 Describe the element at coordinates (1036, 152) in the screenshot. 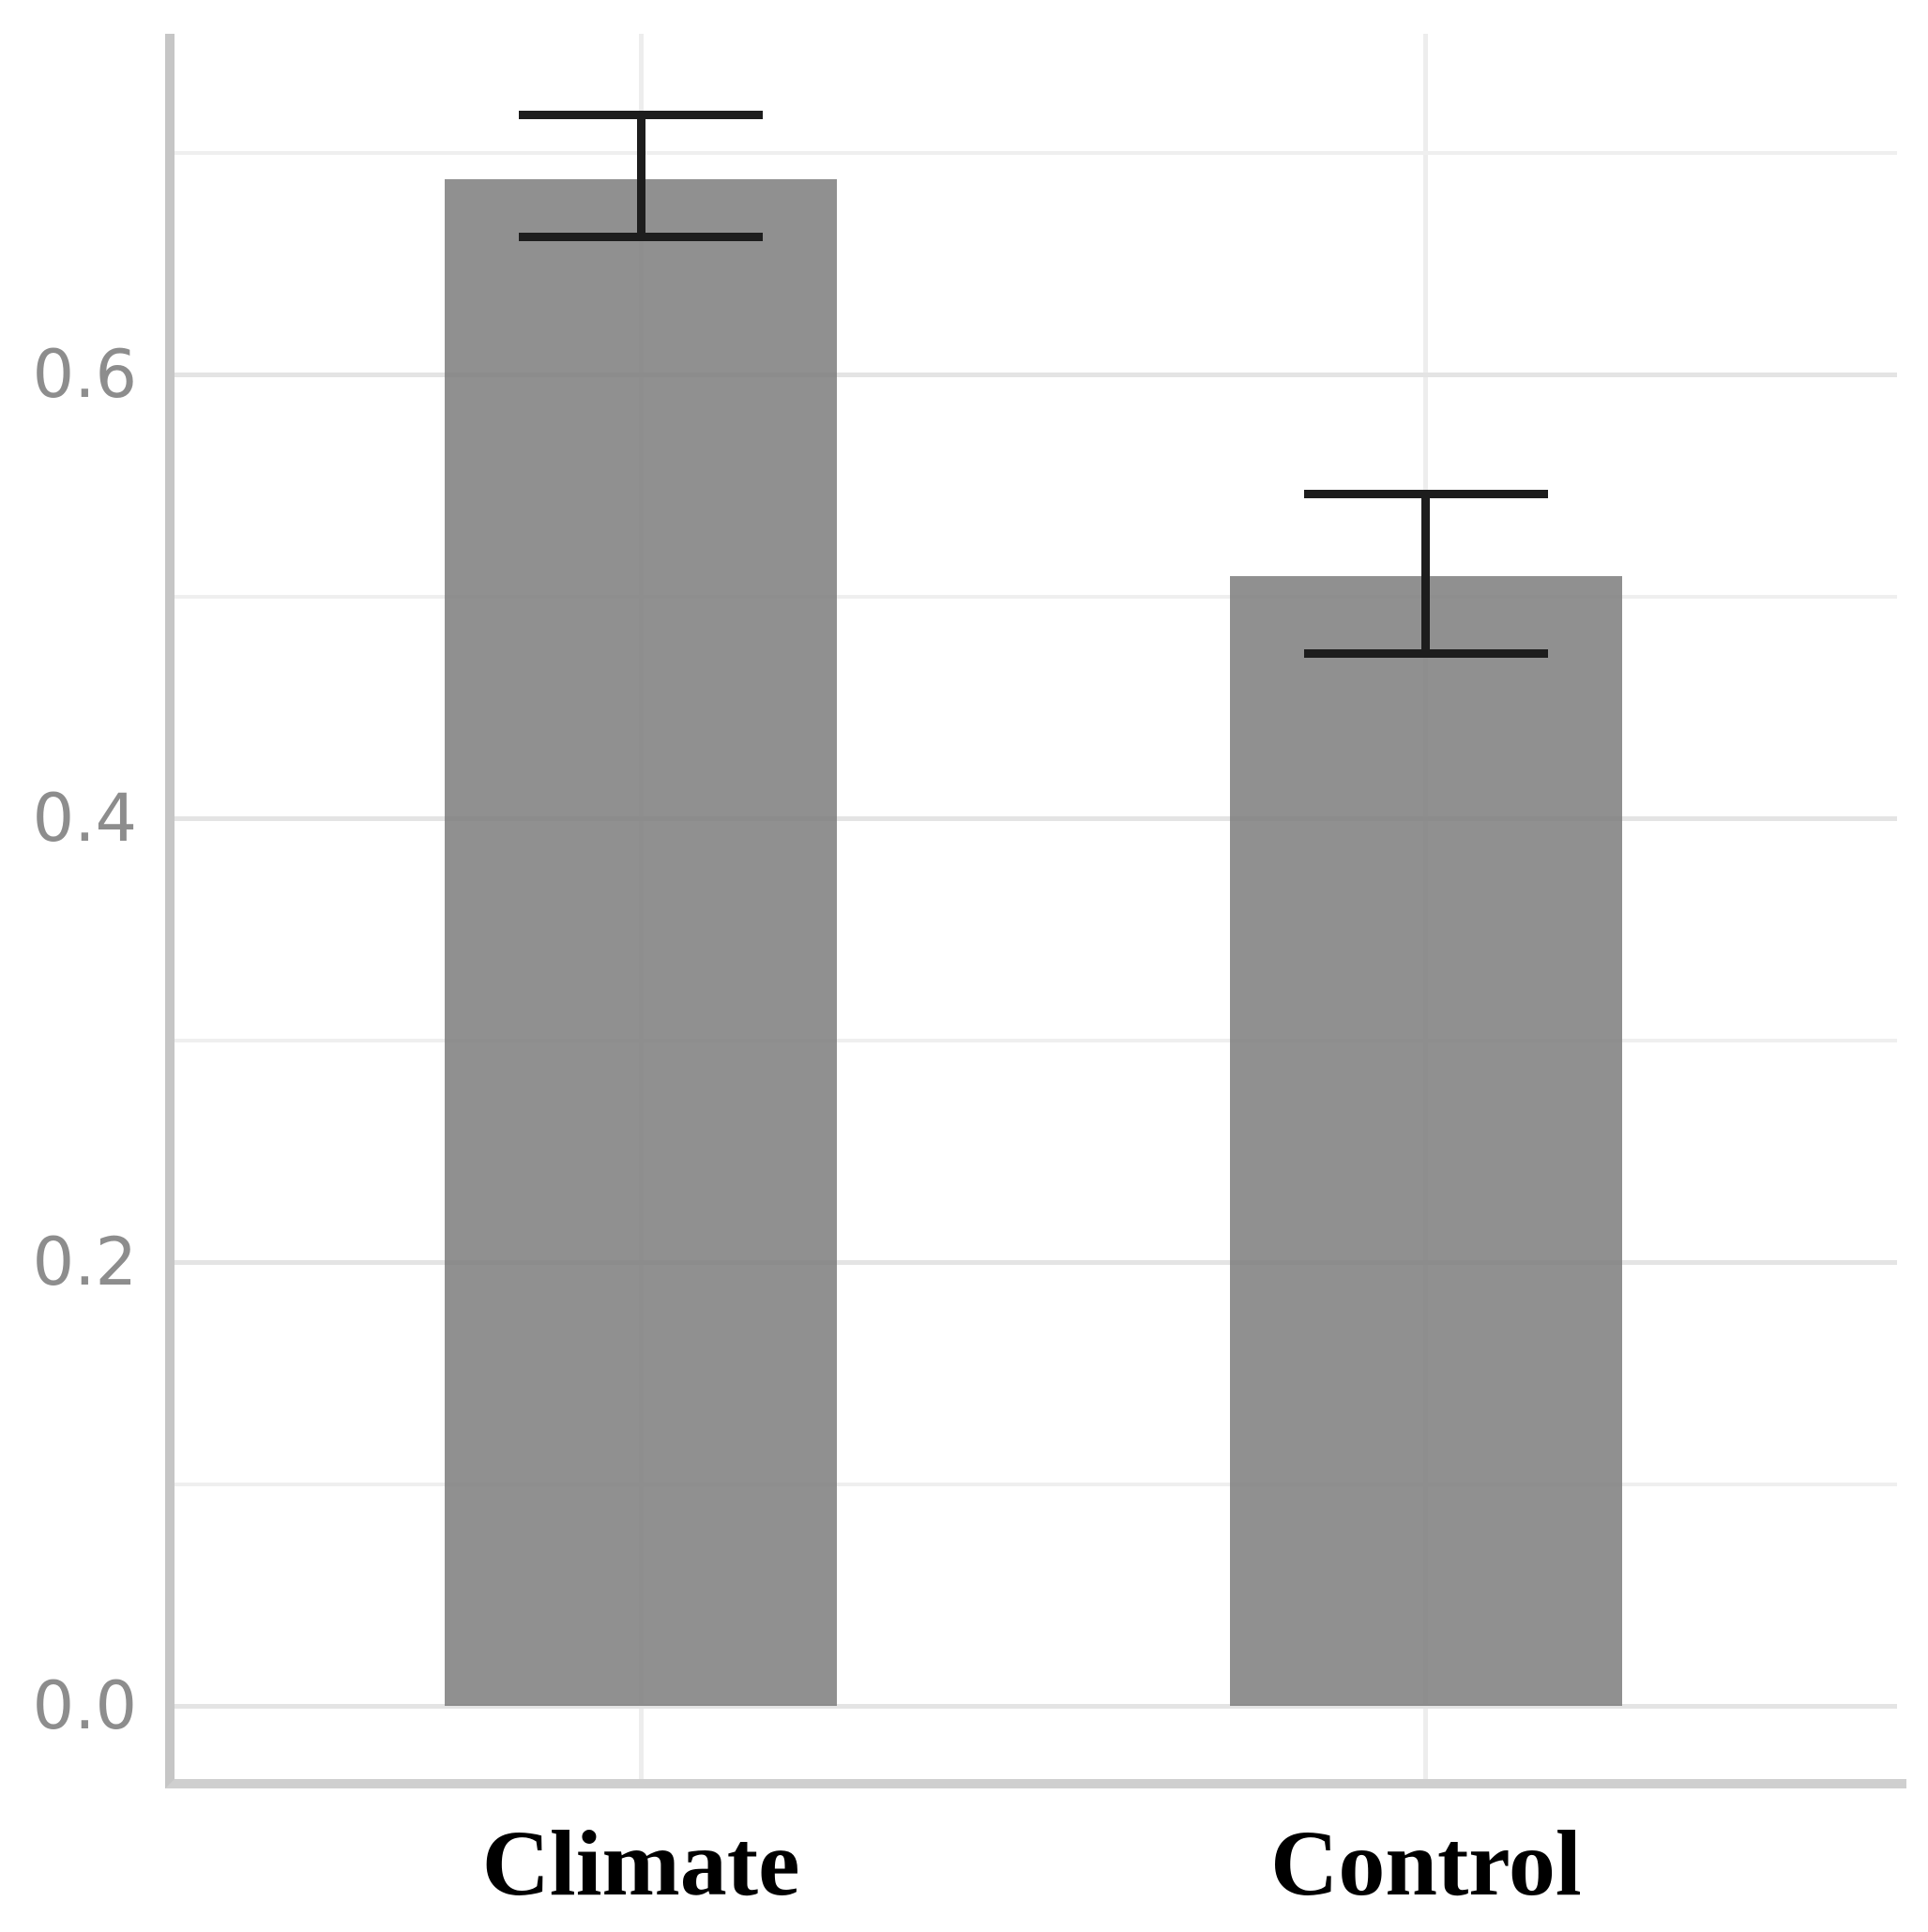

I see `minor-gridline-y-0.7` at that location.